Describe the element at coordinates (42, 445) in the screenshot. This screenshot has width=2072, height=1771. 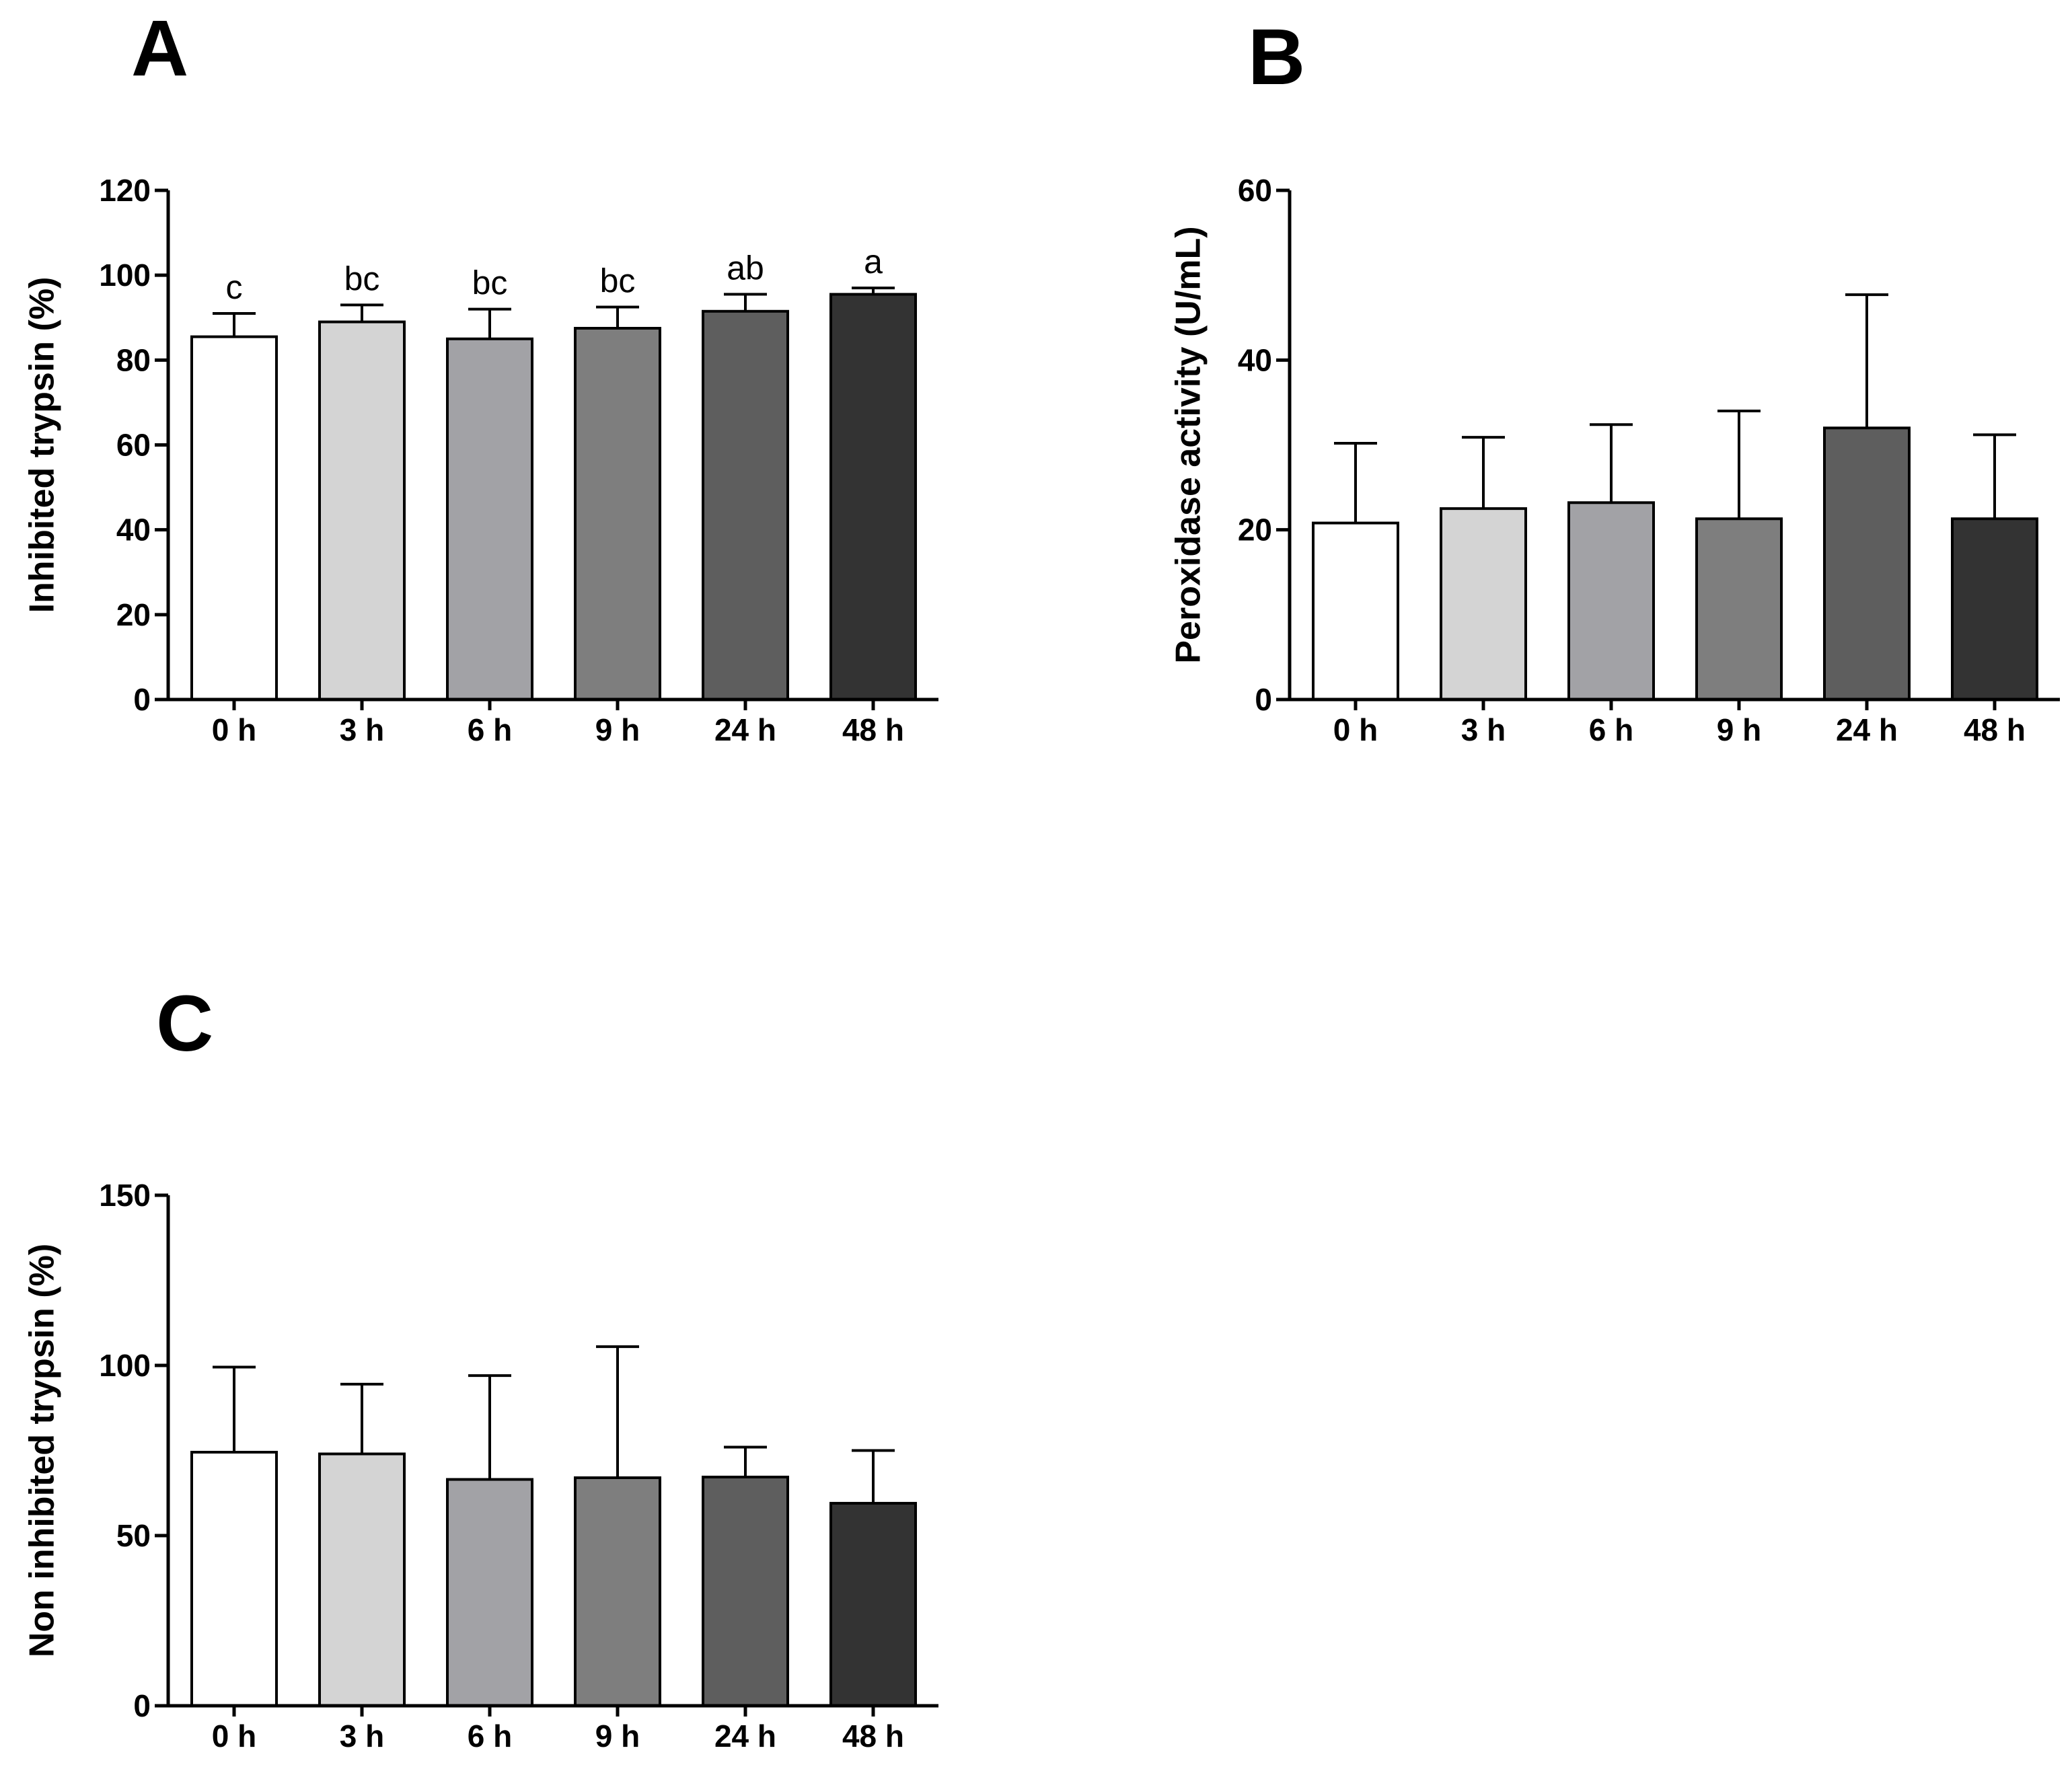
I see `y-axis-title: Inhibited trypsin (%)` at that location.